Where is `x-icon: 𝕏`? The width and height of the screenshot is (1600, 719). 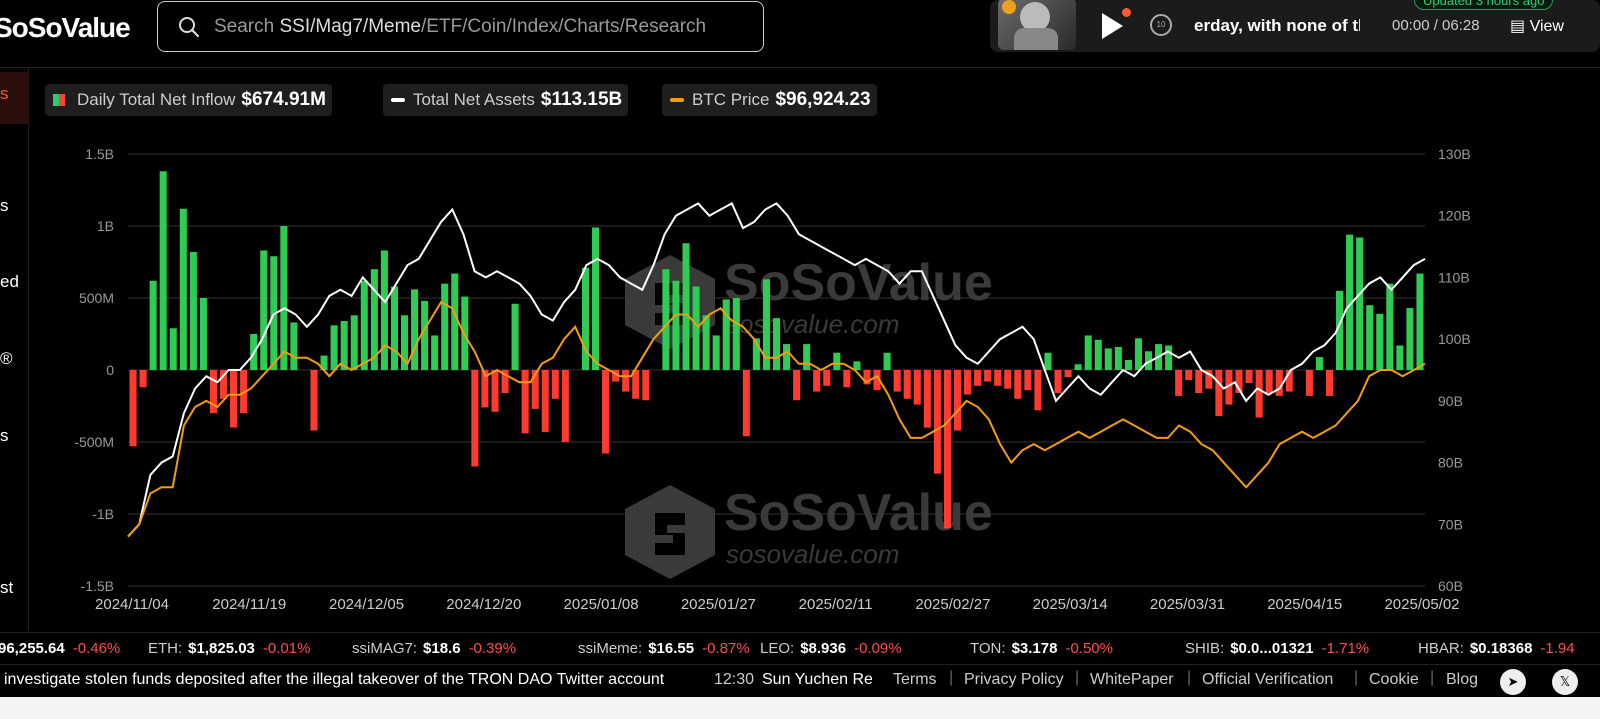
x-icon: 𝕏 is located at coordinates (1565, 682).